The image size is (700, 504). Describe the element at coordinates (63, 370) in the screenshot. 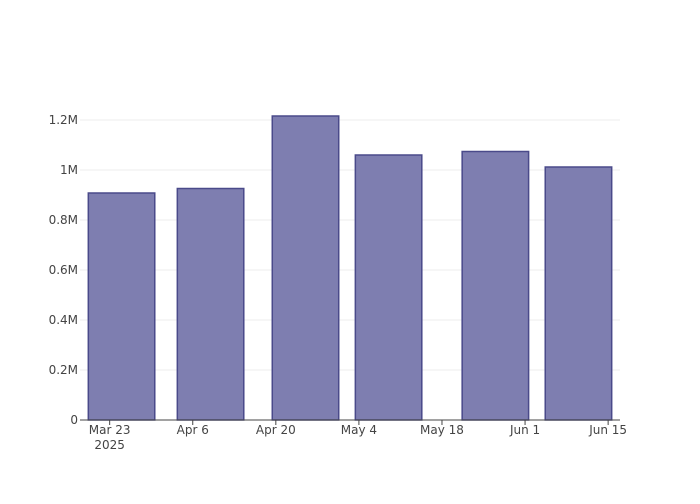

I see `y-tick-label: 0.2M` at that location.